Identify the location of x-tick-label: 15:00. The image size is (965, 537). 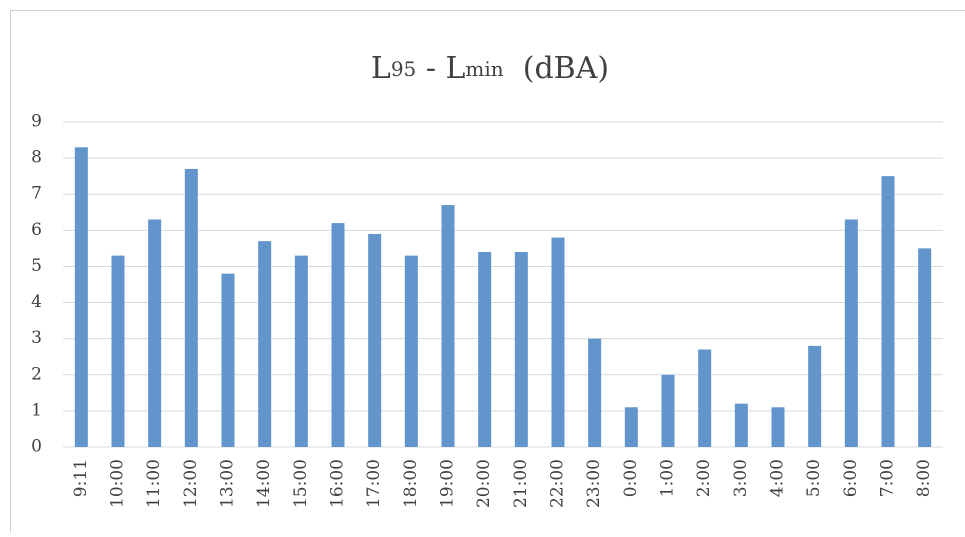
(301, 483).